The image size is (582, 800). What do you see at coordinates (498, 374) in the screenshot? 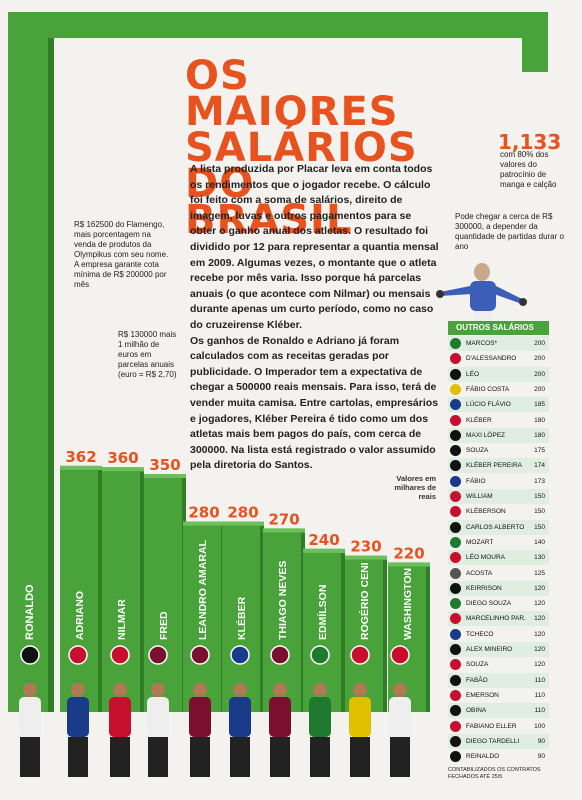
I see `table-row: LÉO 200` at bounding box center [498, 374].